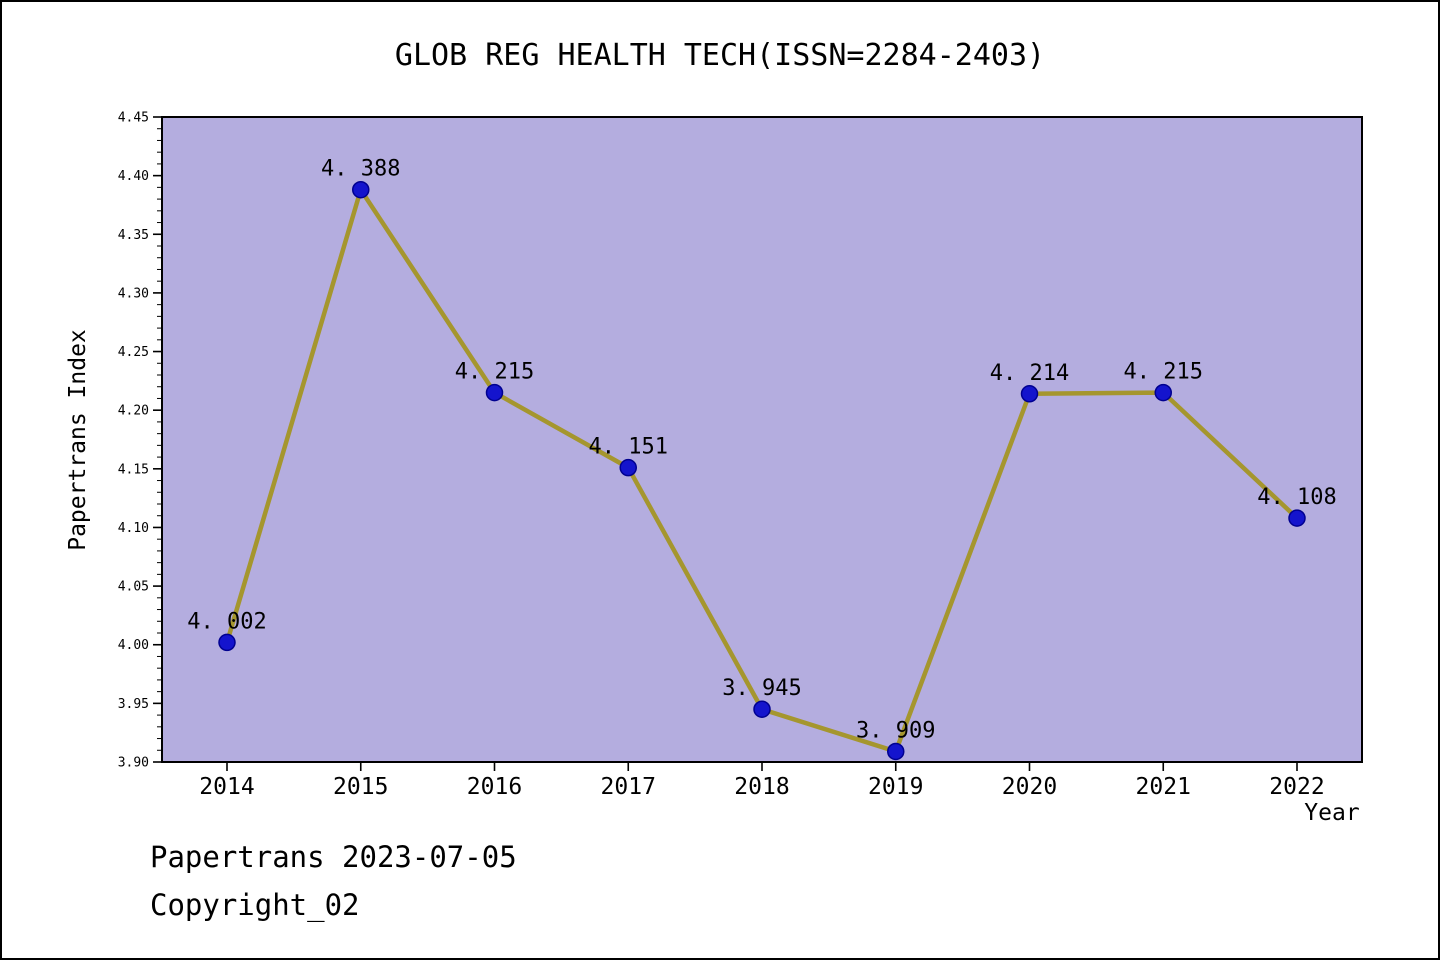  Describe the element at coordinates (133, 704) in the screenshot. I see `y-tick-label: 3.95` at that location.